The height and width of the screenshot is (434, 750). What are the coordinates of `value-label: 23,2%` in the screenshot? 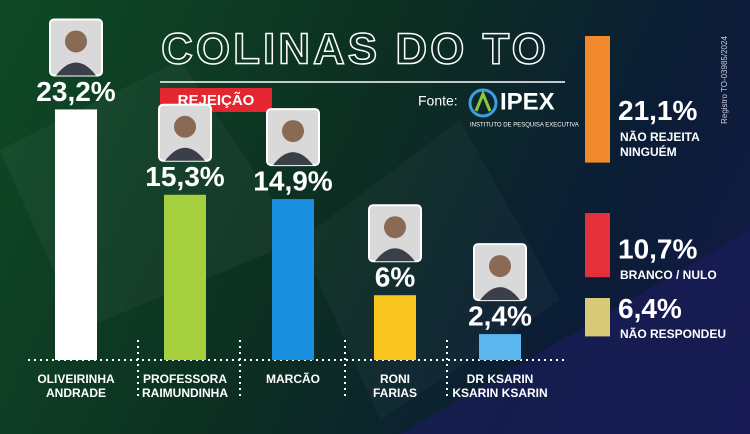 It's located at (75, 91).